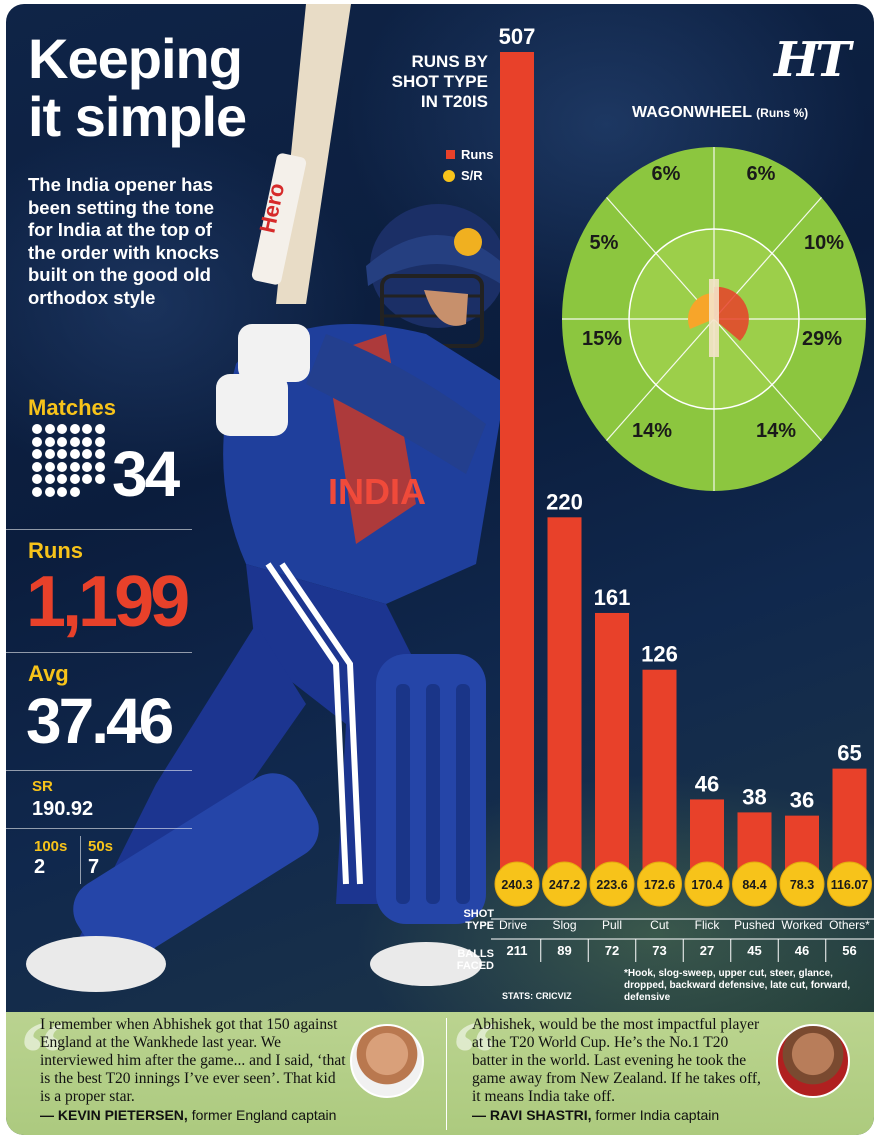 This screenshot has height=1139, width=879. I want to click on shot-type-axis-label: SHOT TYPE, so click(478, 920).